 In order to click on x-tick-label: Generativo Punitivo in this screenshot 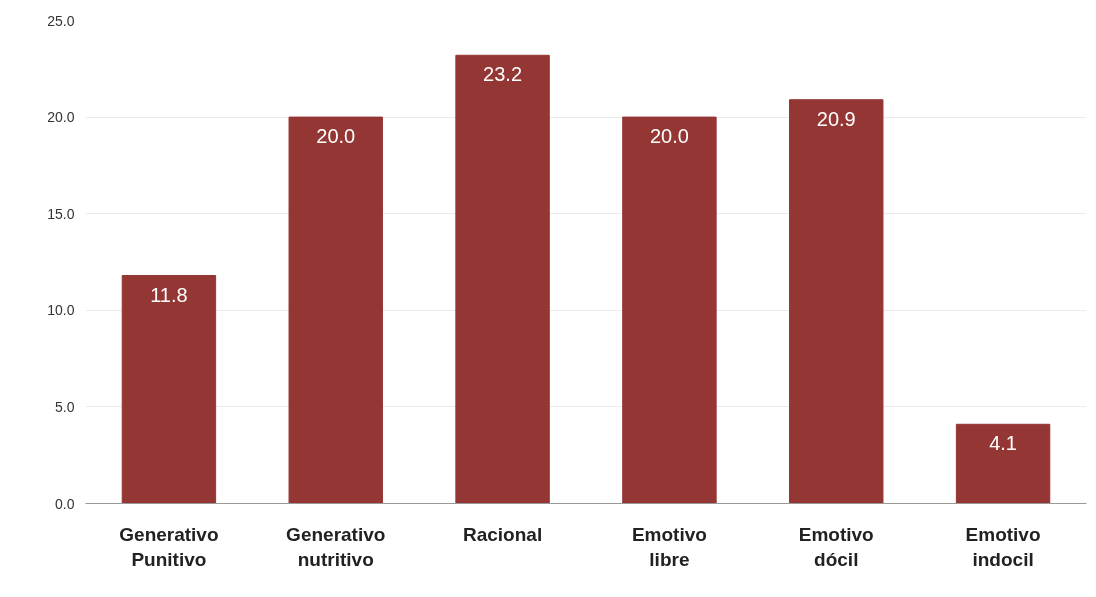, I will do `click(169, 546)`.